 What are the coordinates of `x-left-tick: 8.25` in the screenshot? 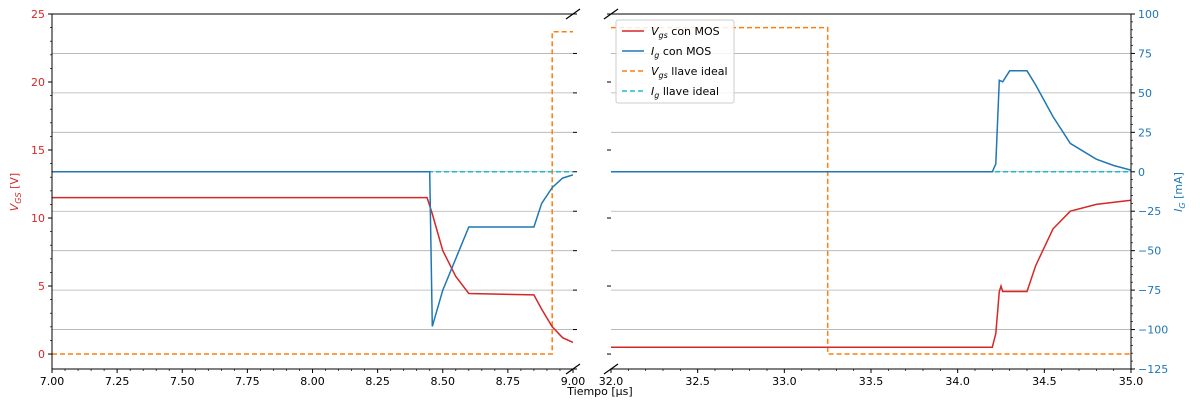 It's located at (377, 378).